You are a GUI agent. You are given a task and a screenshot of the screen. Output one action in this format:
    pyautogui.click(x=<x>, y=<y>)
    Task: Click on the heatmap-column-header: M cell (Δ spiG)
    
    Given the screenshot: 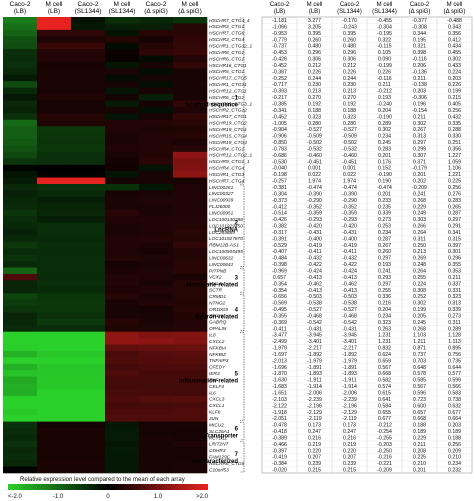 What is the action you would take?
    pyautogui.click(x=189, y=8)
    